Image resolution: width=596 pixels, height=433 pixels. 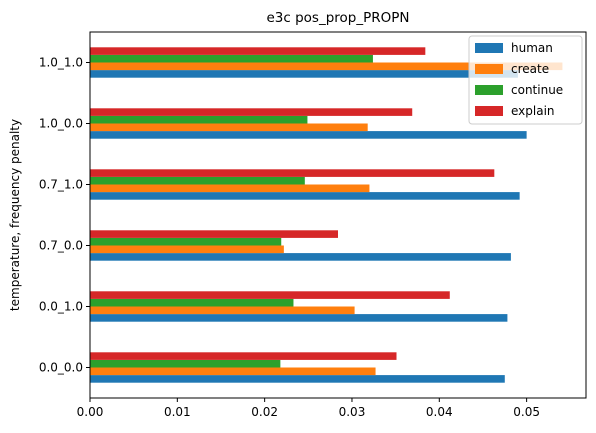 What do you see at coordinates (243, 356) in the screenshot?
I see `bar-explain-0.0_0.0` at bounding box center [243, 356].